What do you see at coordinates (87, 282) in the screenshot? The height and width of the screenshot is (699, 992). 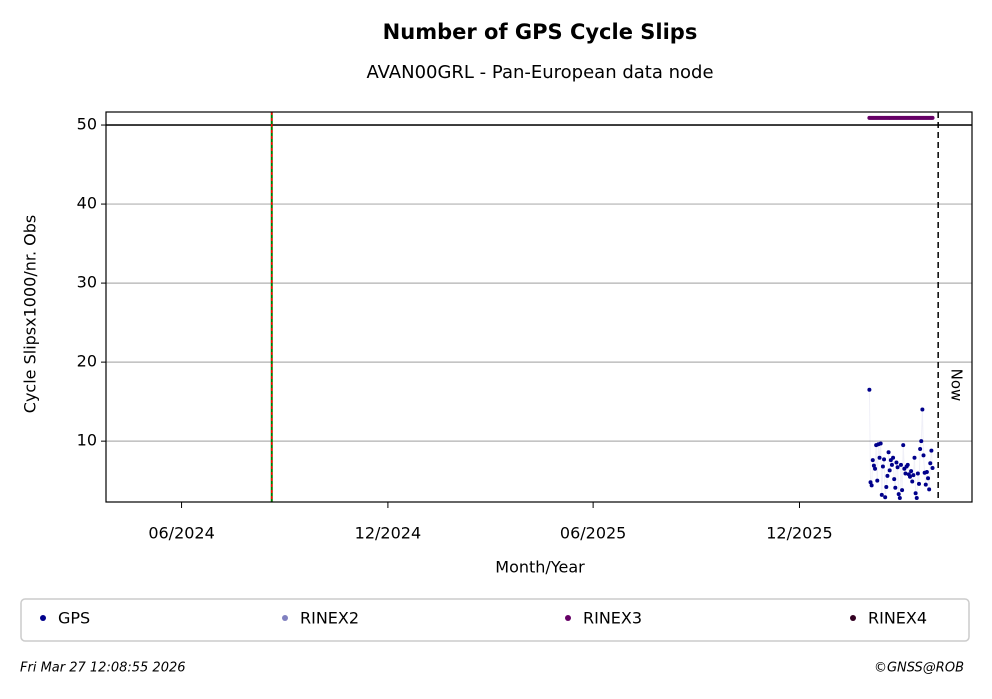 I see `y-tick-label: 30` at bounding box center [87, 282].